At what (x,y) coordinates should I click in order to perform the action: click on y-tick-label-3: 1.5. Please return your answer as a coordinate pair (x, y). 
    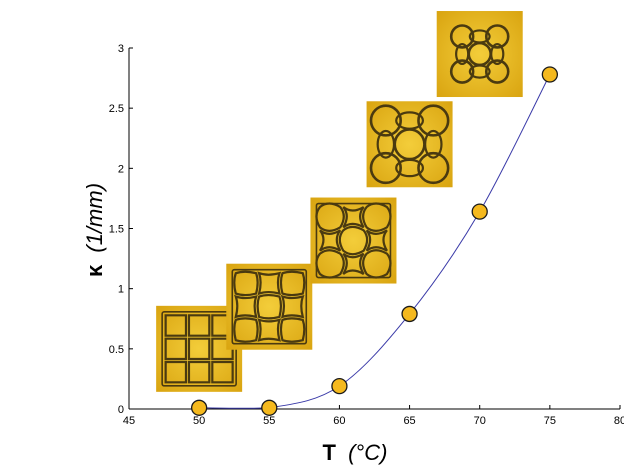
    Looking at the image, I should click on (116, 230).